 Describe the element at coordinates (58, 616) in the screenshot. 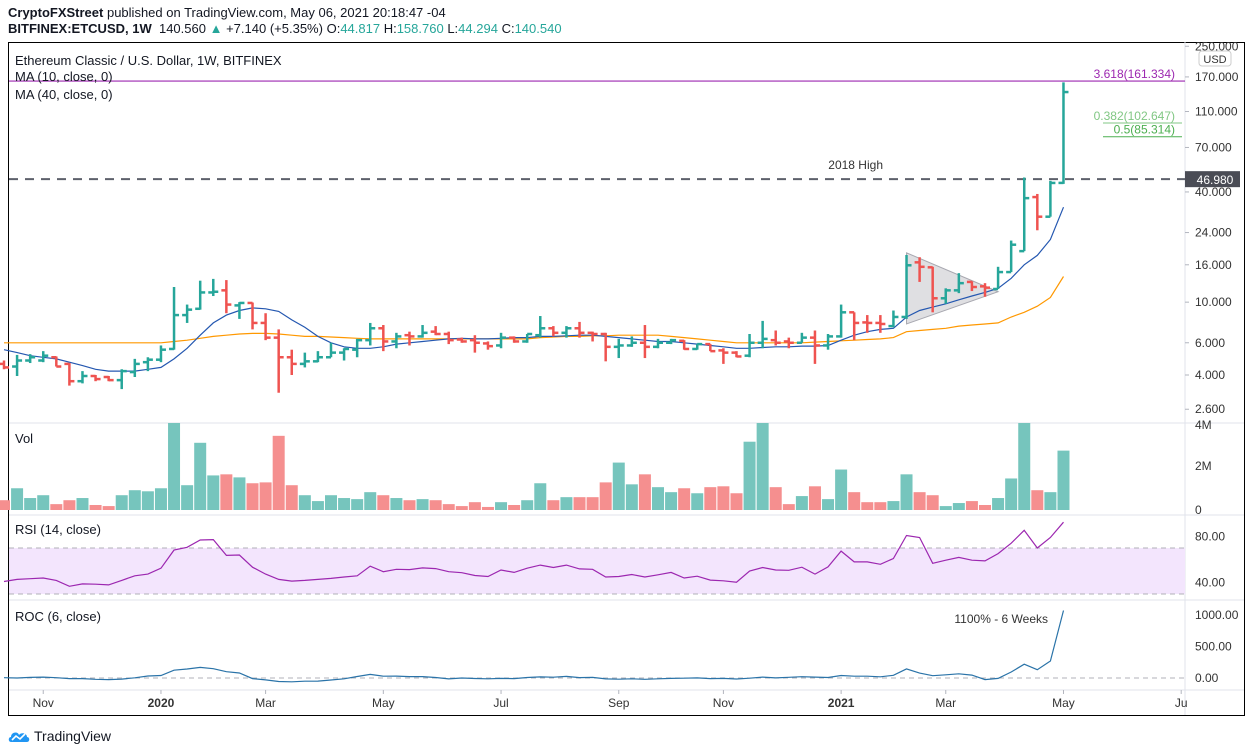

I see `roc-title: ROC (6, close)` at that location.